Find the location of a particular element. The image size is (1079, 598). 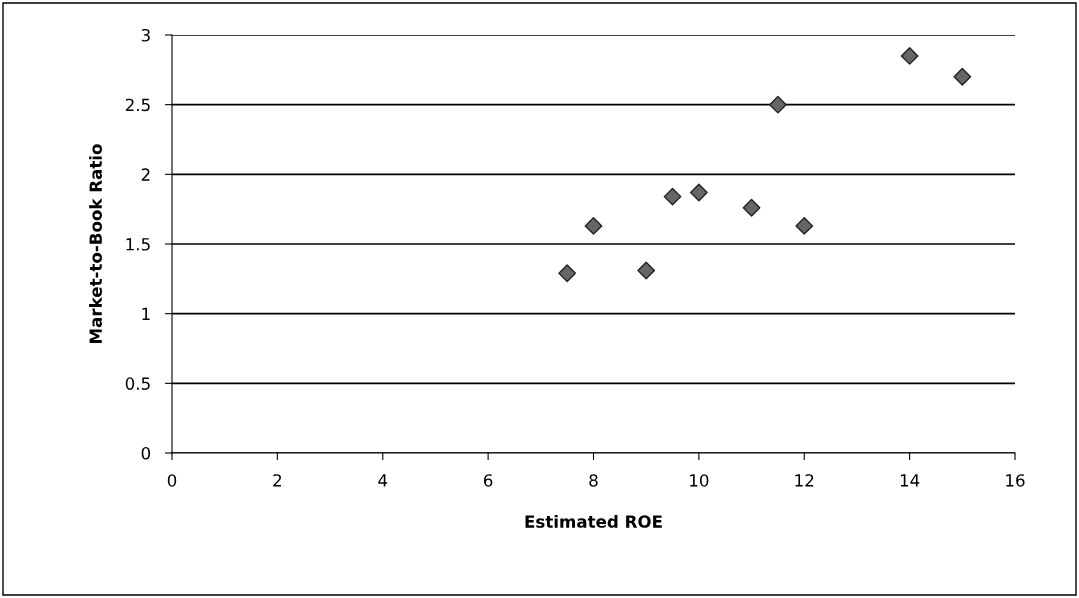

y-tick-label: 1 is located at coordinates (146, 313).